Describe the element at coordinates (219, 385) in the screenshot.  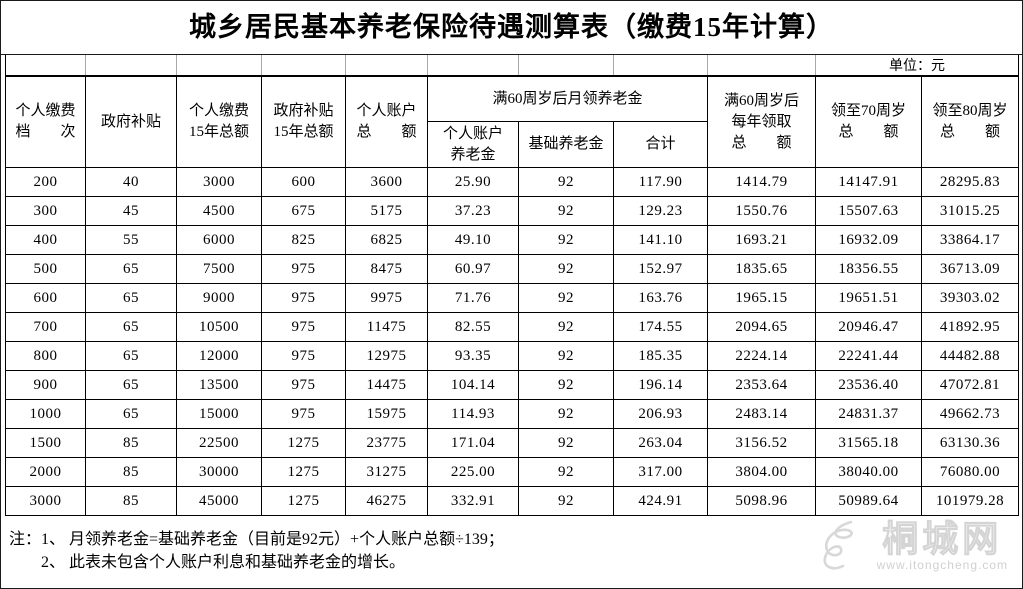
I see `table-cell: 13500` at that location.